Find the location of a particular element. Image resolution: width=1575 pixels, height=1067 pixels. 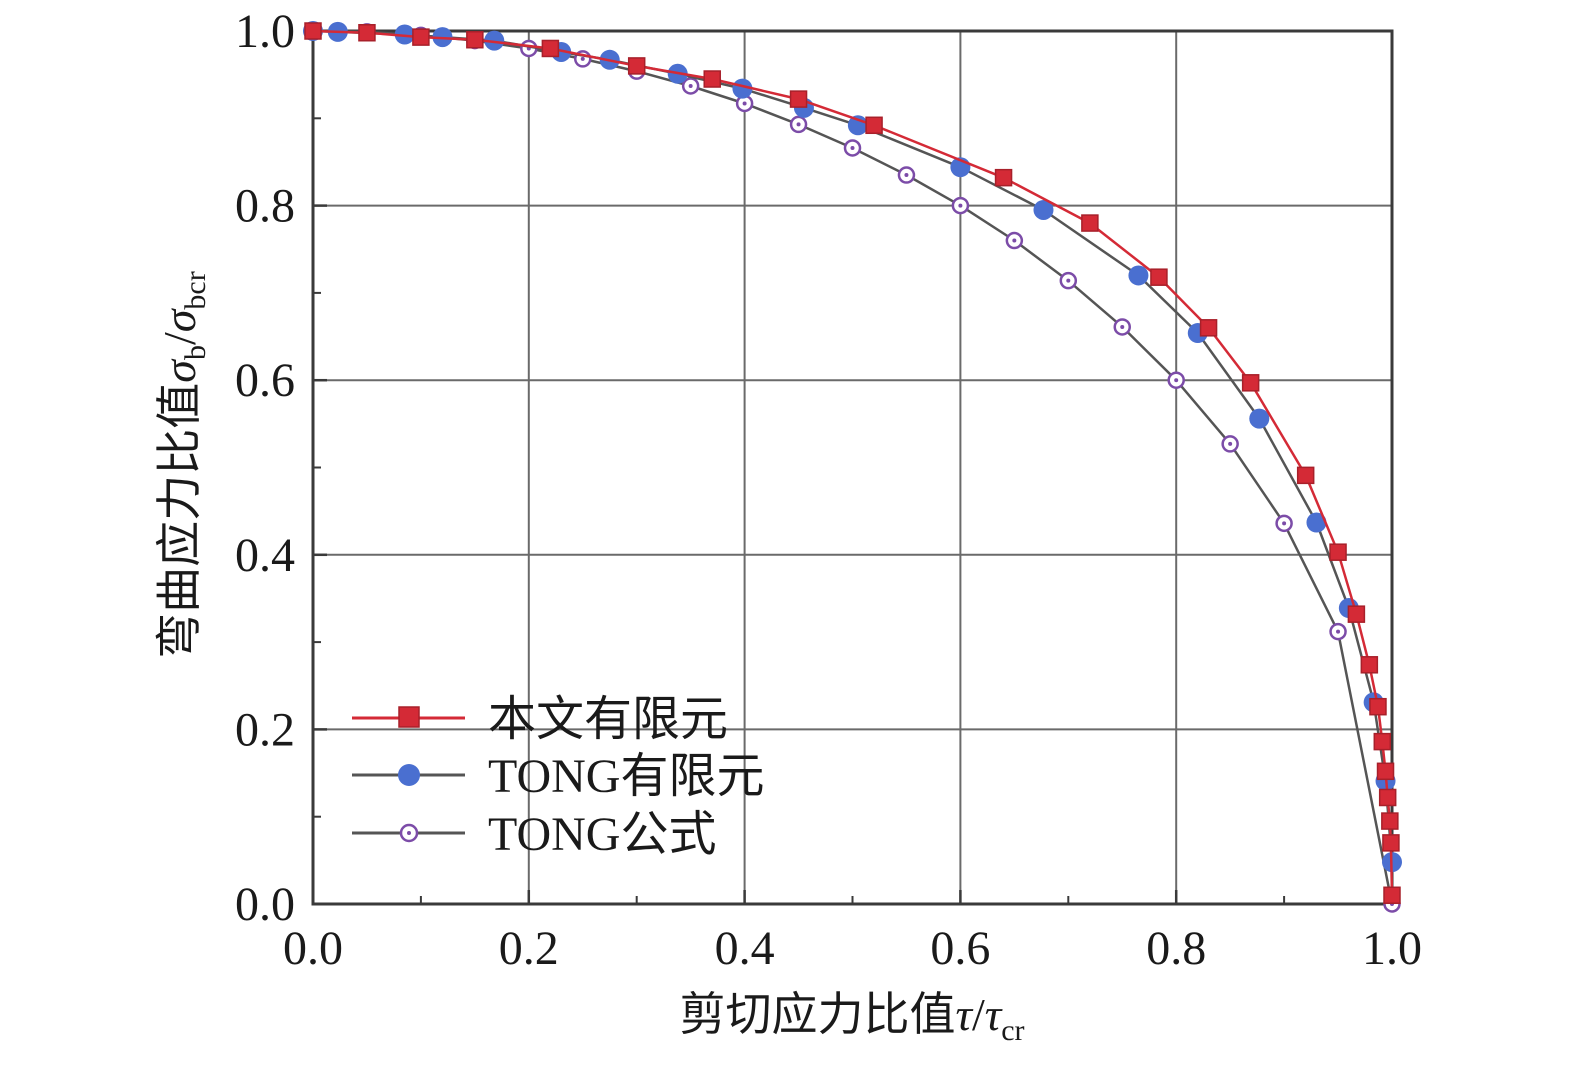

x-tick-label: 0.6 is located at coordinates (960, 948).